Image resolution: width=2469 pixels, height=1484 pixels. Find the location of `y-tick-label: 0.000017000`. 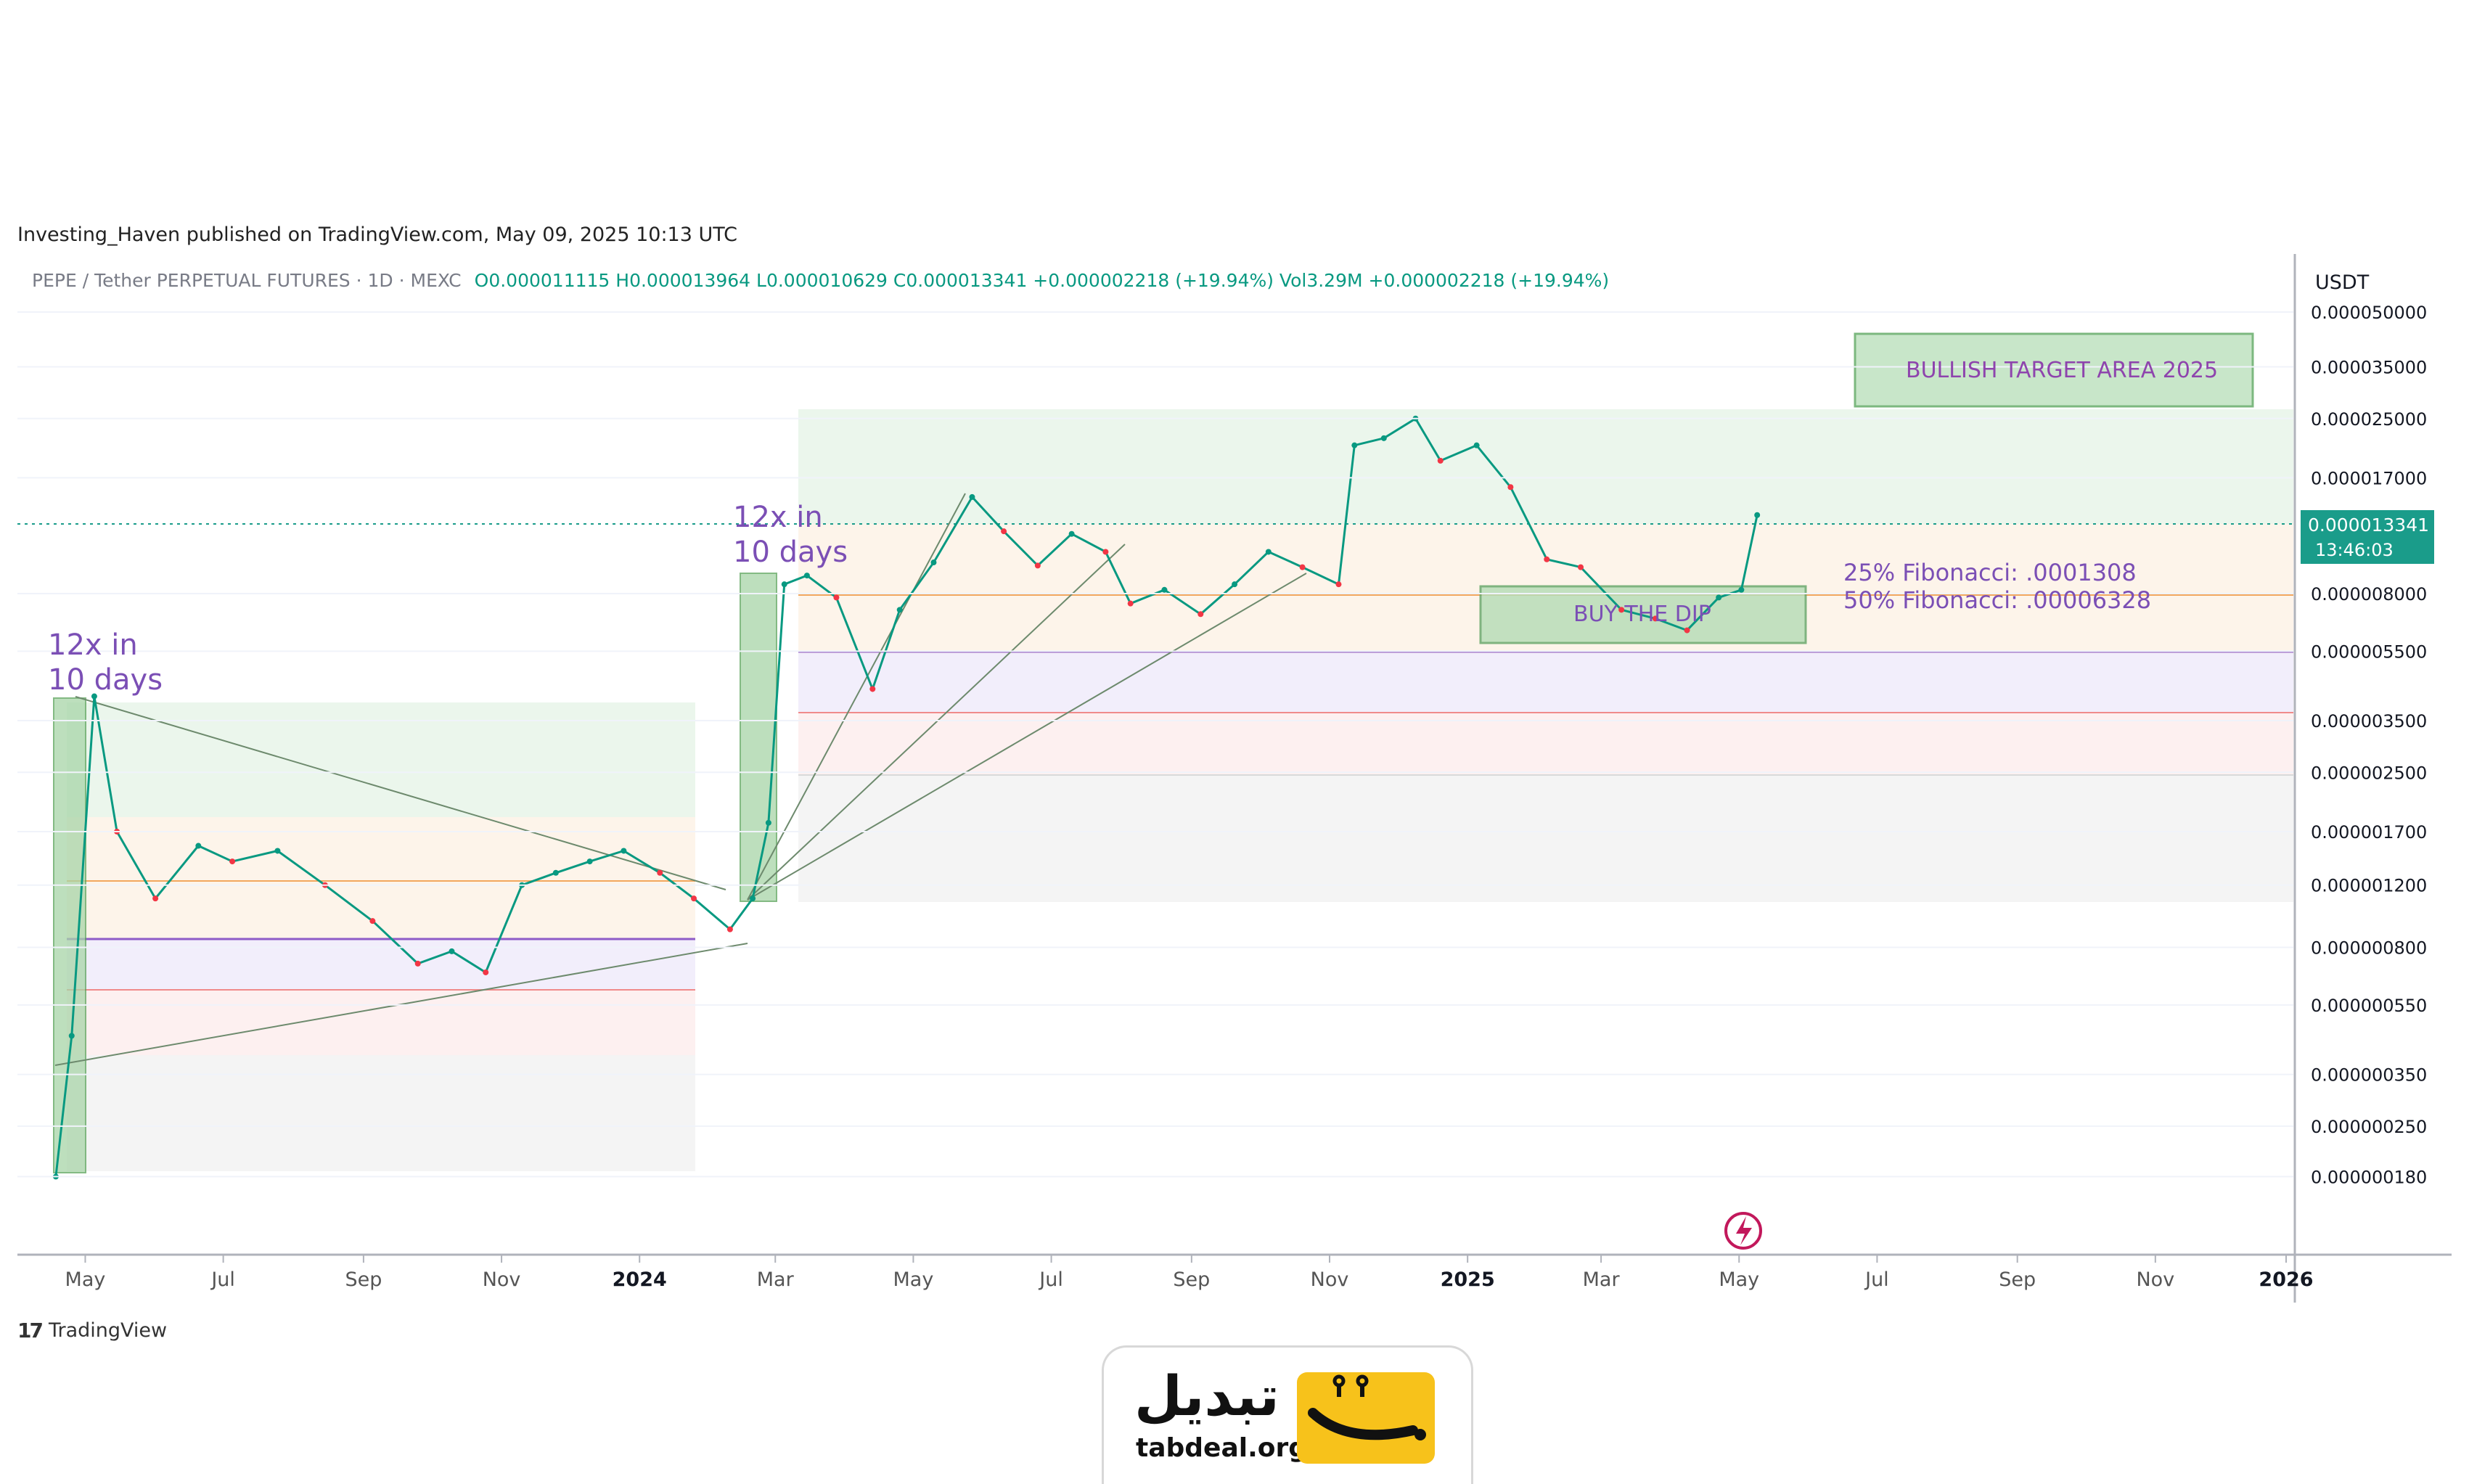

y-tick-label: 0.000017000 is located at coordinates (2369, 478).